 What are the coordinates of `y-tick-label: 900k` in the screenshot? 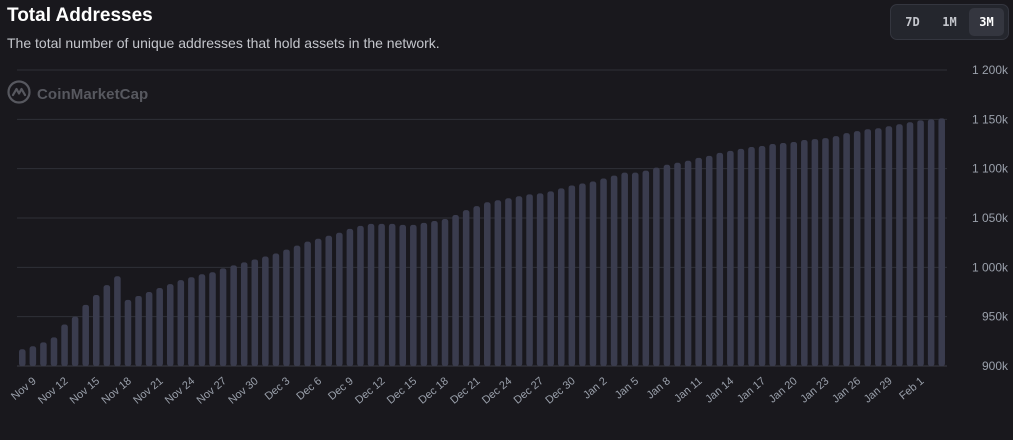 It's located at (995, 366).